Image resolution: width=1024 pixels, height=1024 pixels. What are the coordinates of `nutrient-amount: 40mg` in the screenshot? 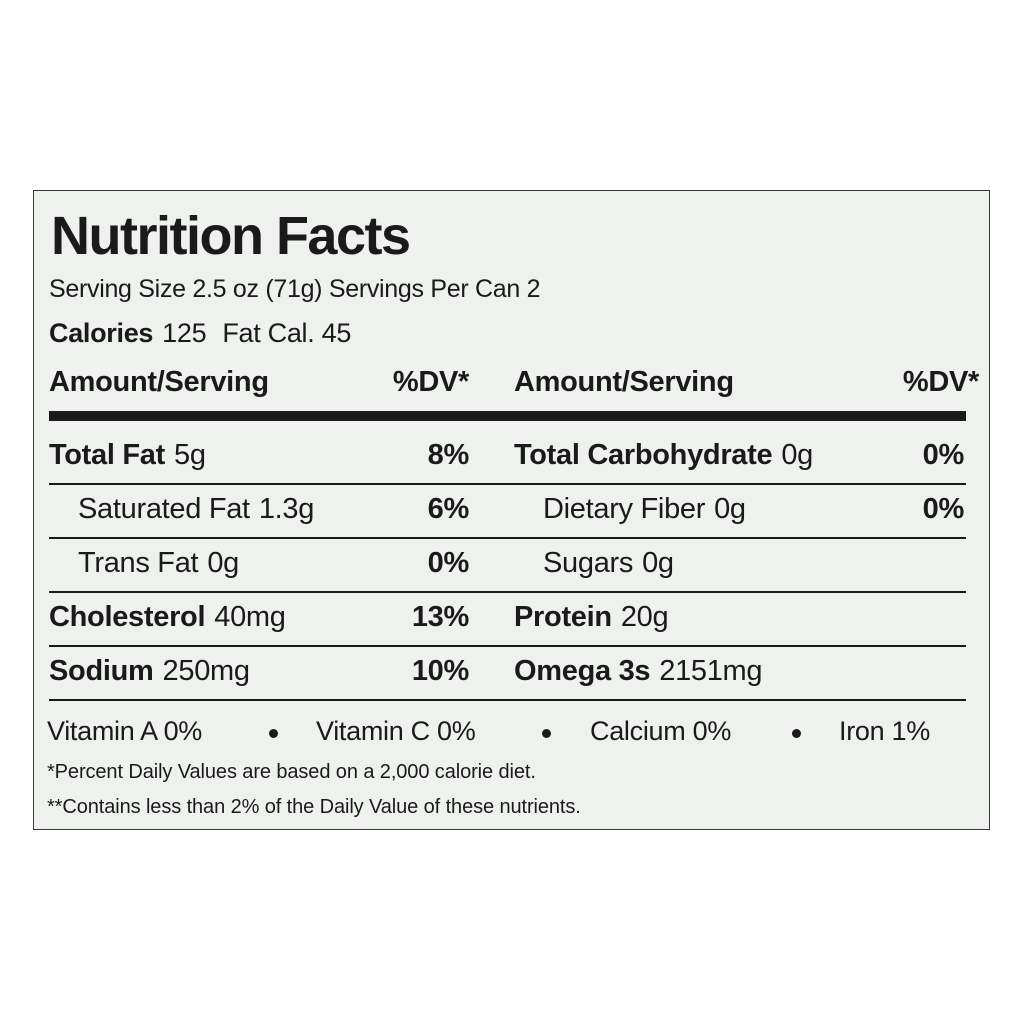 It's located at (250, 617).